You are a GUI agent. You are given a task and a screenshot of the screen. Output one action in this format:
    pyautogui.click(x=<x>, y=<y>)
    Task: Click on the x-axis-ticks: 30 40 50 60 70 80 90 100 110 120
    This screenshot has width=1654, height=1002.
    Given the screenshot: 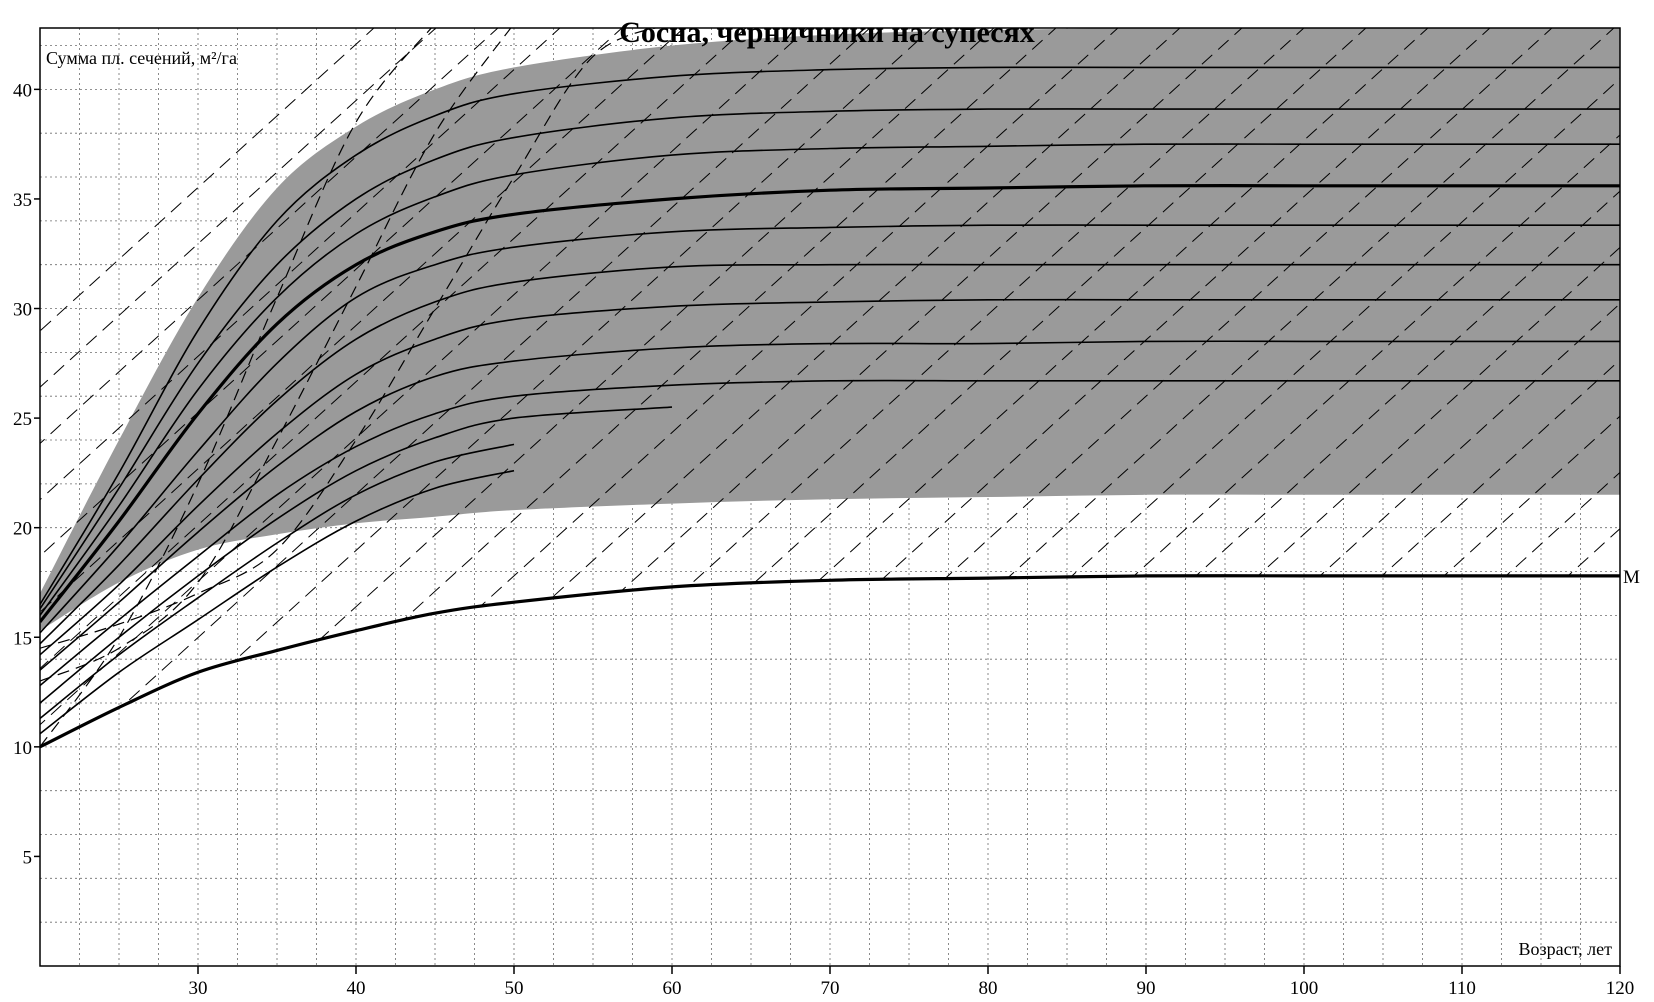 What is the action you would take?
    pyautogui.click(x=912, y=982)
    